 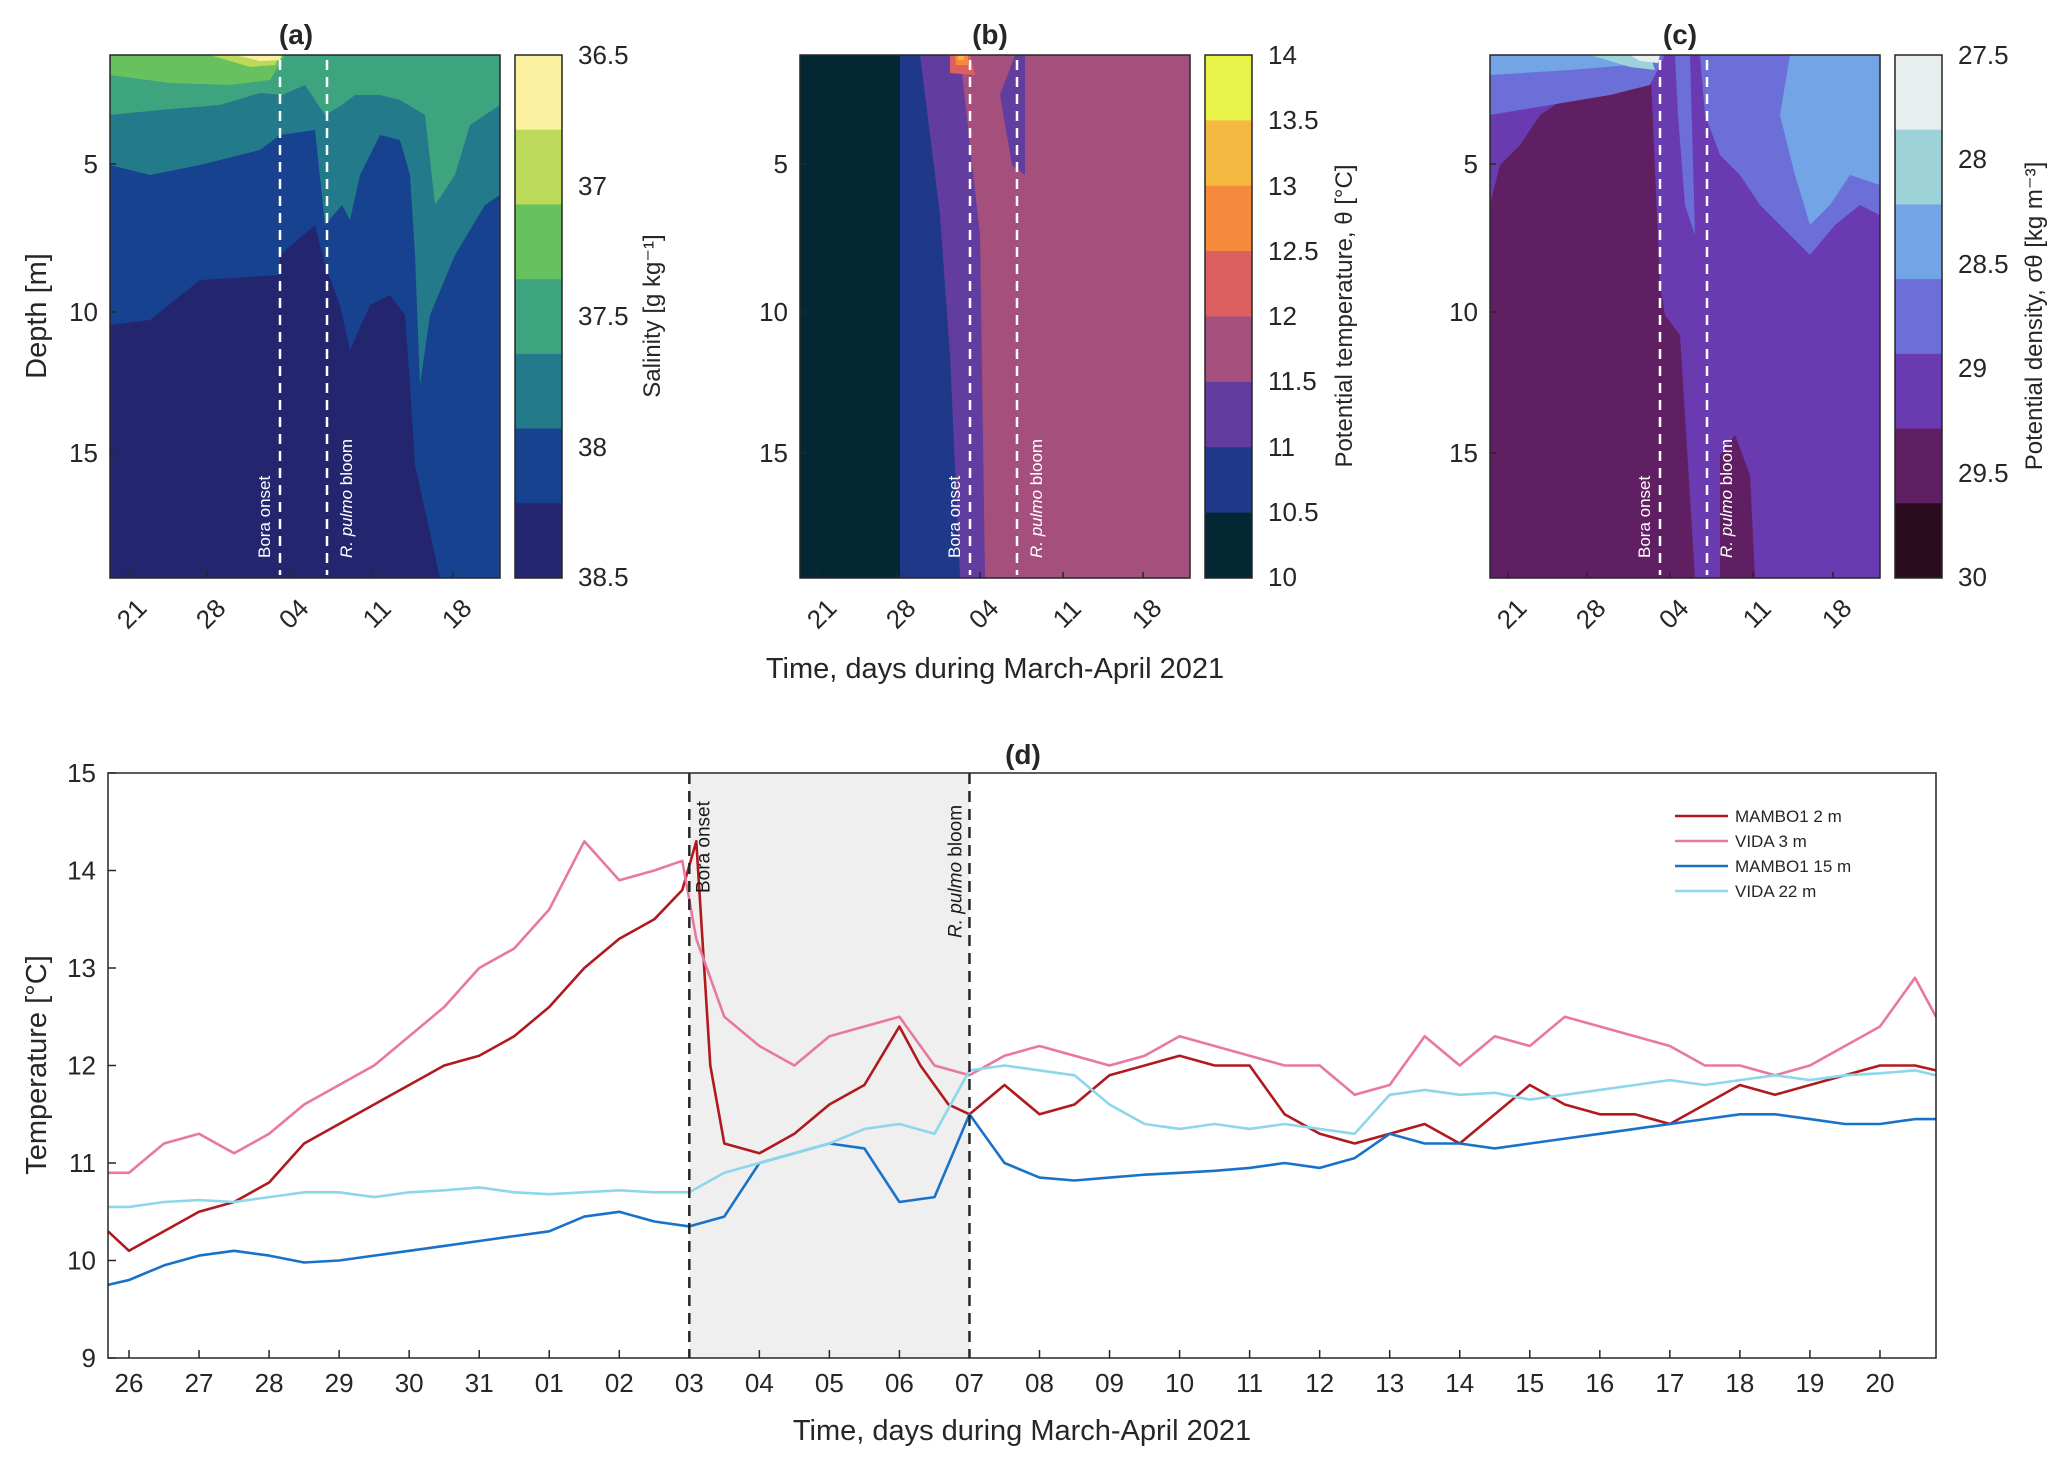 I want to click on panel-a-bloom-word: bloom, so click(x=346, y=464).